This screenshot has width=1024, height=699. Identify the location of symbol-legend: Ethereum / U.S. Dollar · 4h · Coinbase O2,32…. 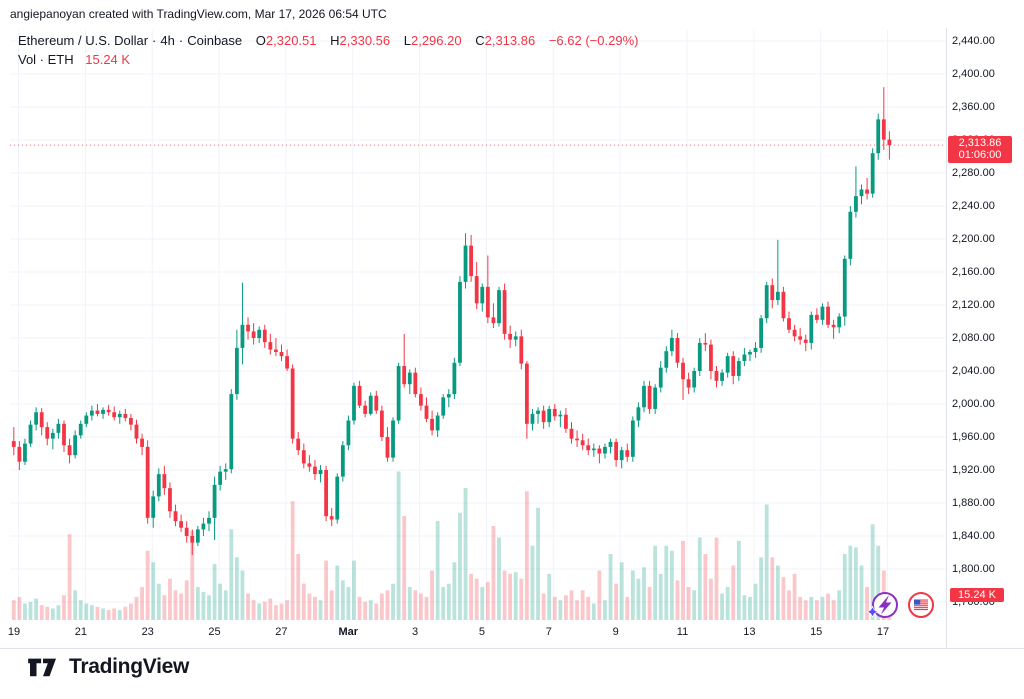
(328, 50).